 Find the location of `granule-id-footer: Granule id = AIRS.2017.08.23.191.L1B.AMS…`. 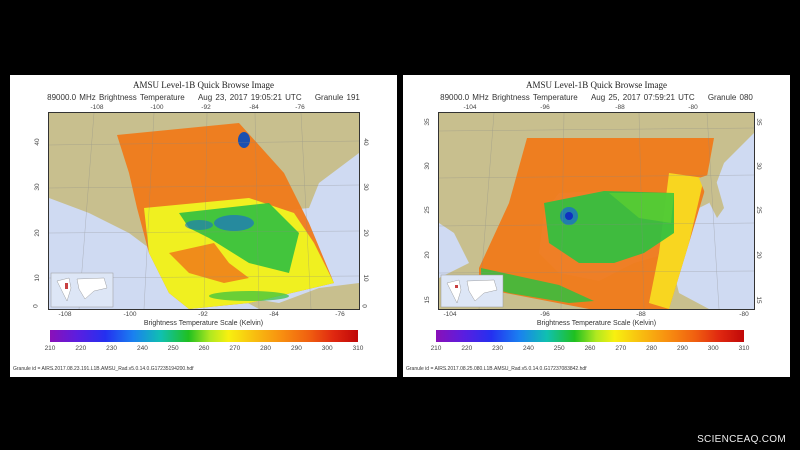

granule-id-footer: Granule id = AIRS.2017.08.23.191.L1B.AMS… is located at coordinates (103, 369).